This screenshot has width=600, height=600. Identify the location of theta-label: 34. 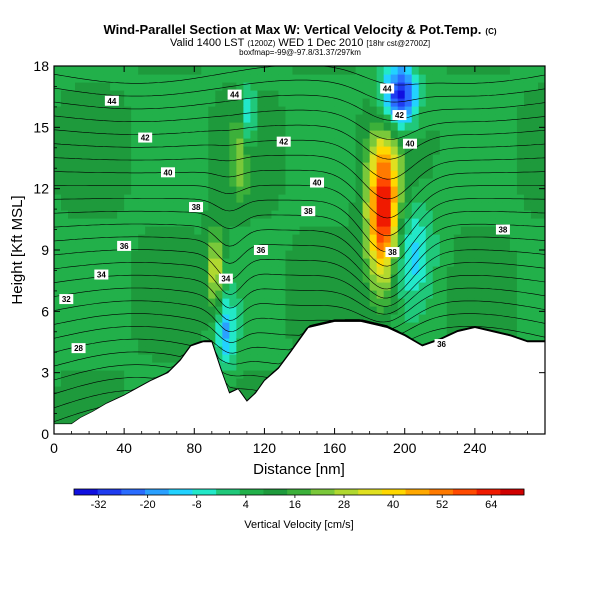
(101, 275).